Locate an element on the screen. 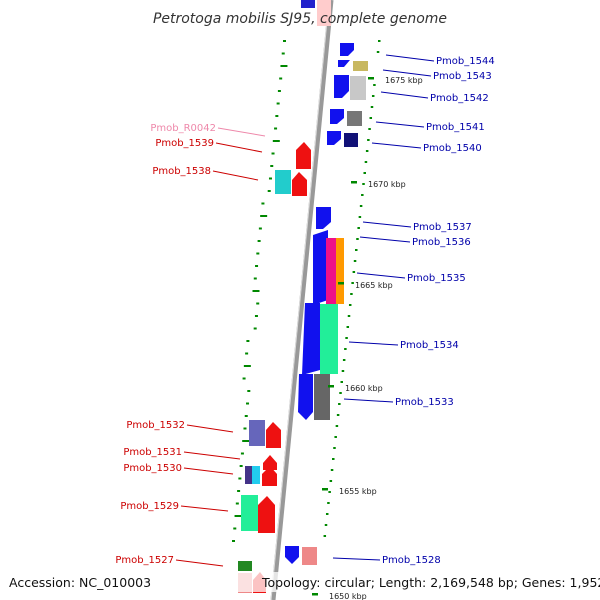 This screenshot has height=600, width=600. top-partial-features is located at coordinates (316, 13).